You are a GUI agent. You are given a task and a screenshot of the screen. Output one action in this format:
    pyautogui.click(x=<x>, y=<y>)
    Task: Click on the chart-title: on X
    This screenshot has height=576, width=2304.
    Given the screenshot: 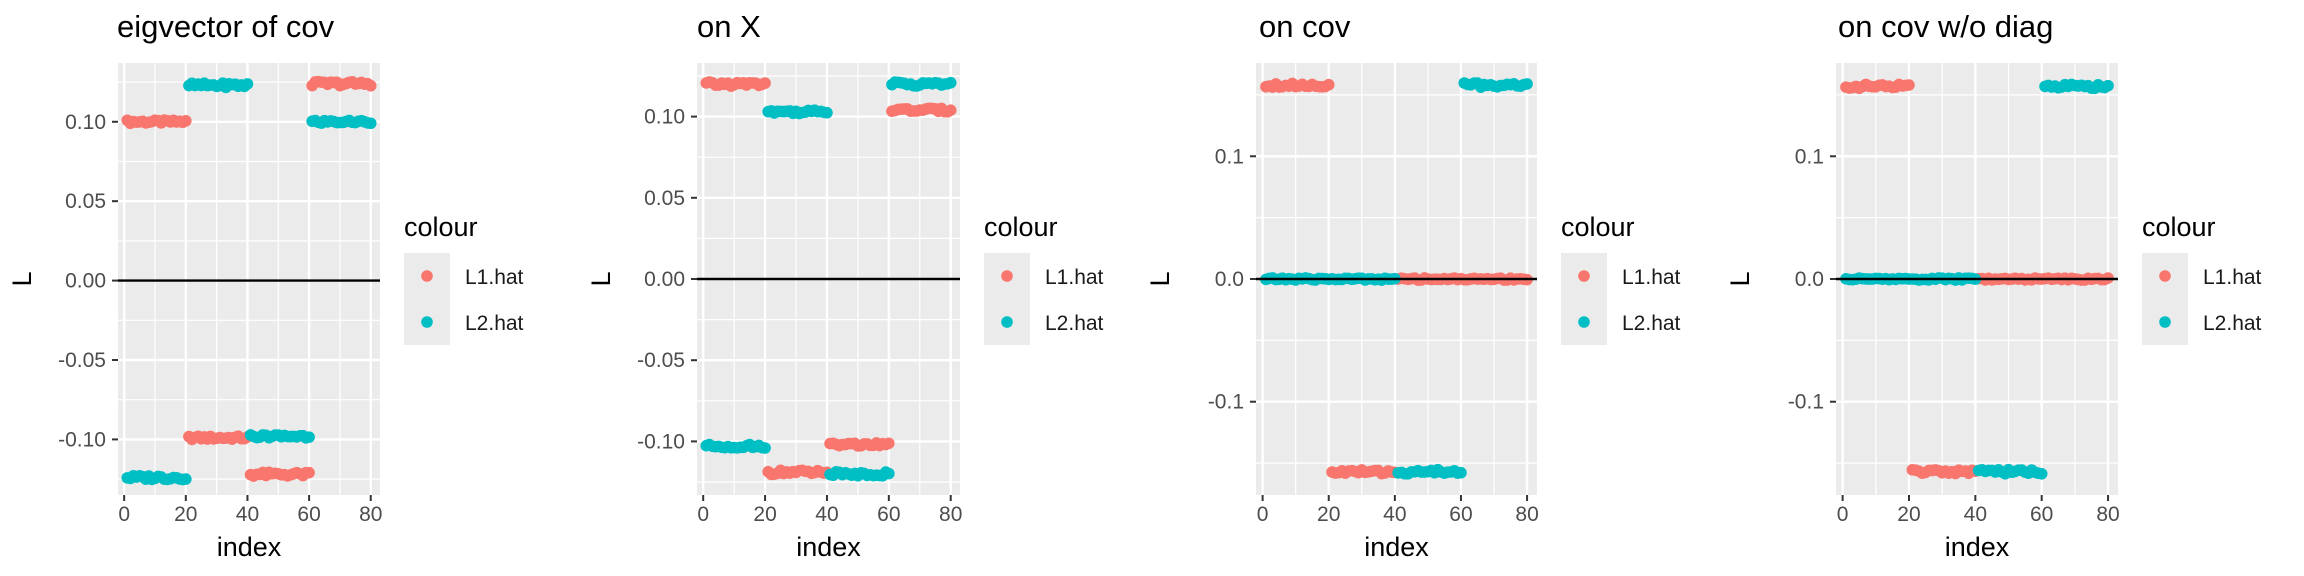 What is the action you would take?
    pyautogui.click(x=729, y=26)
    